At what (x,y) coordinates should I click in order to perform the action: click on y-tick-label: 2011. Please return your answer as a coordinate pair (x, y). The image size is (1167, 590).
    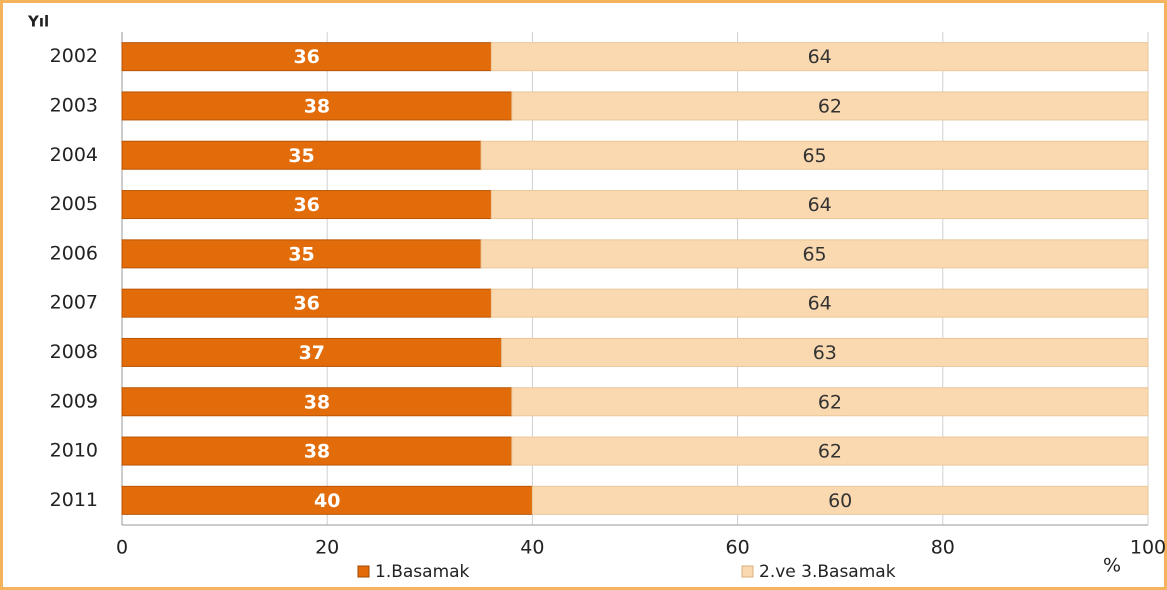
    Looking at the image, I should click on (74, 500).